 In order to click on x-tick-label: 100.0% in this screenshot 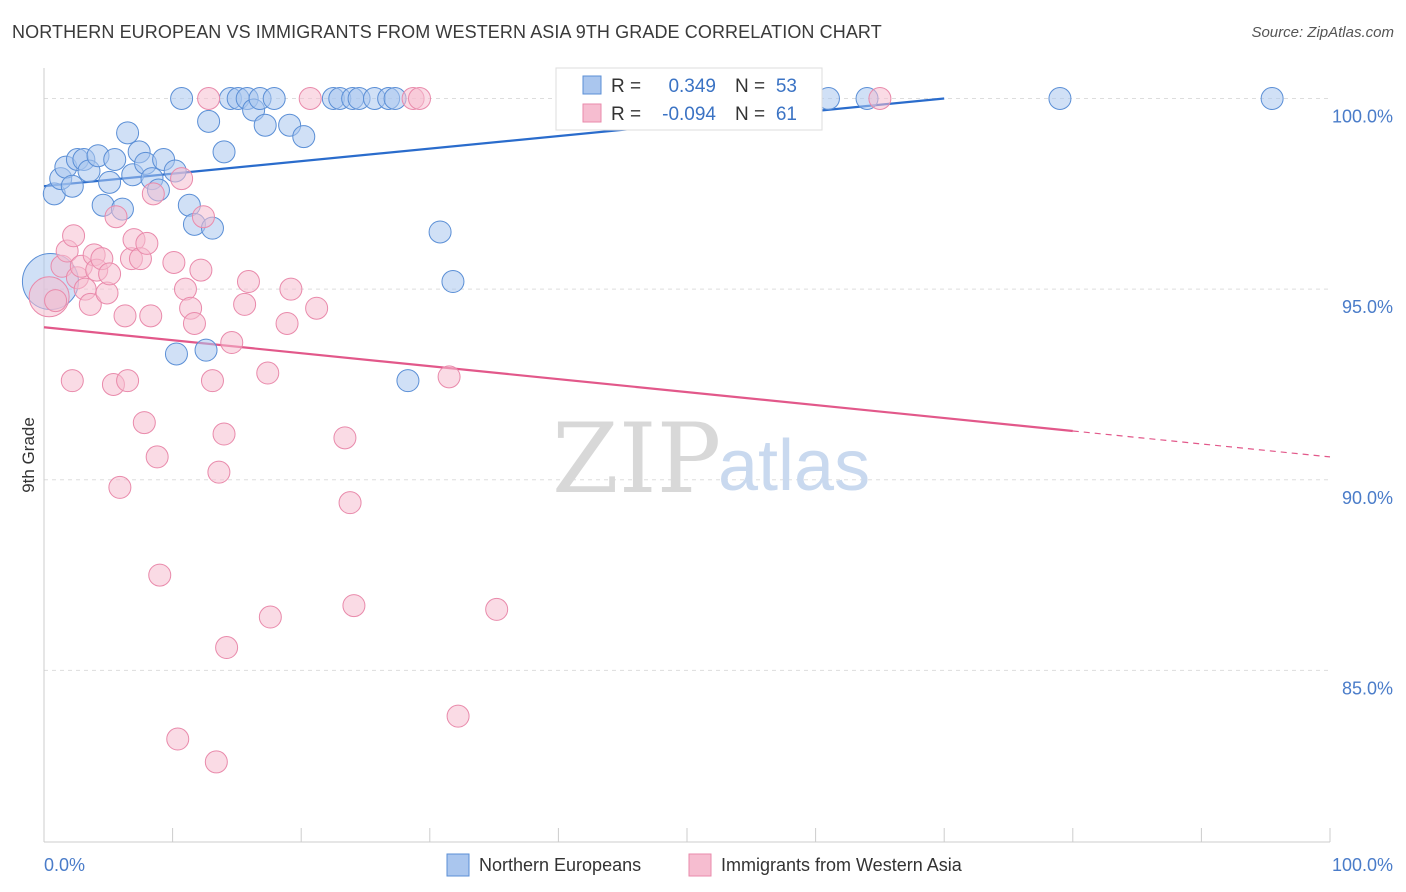, I will do `click(1362, 865)`.